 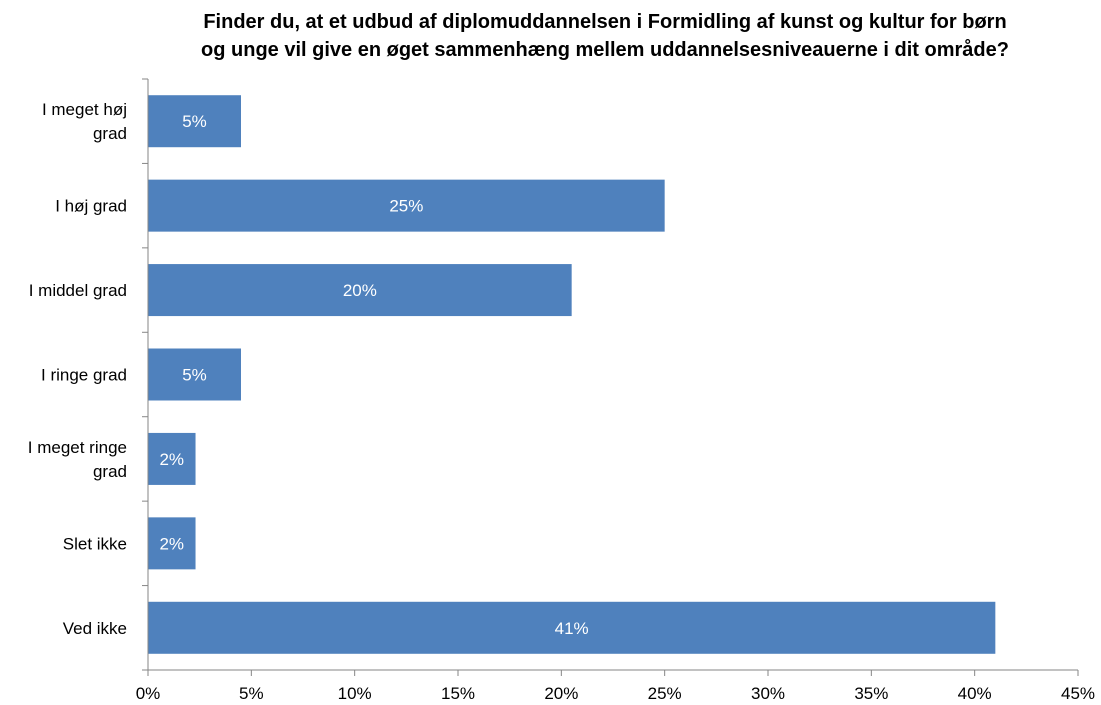 What do you see at coordinates (355, 693) in the screenshot?
I see `x-tick-label: 10%` at bounding box center [355, 693].